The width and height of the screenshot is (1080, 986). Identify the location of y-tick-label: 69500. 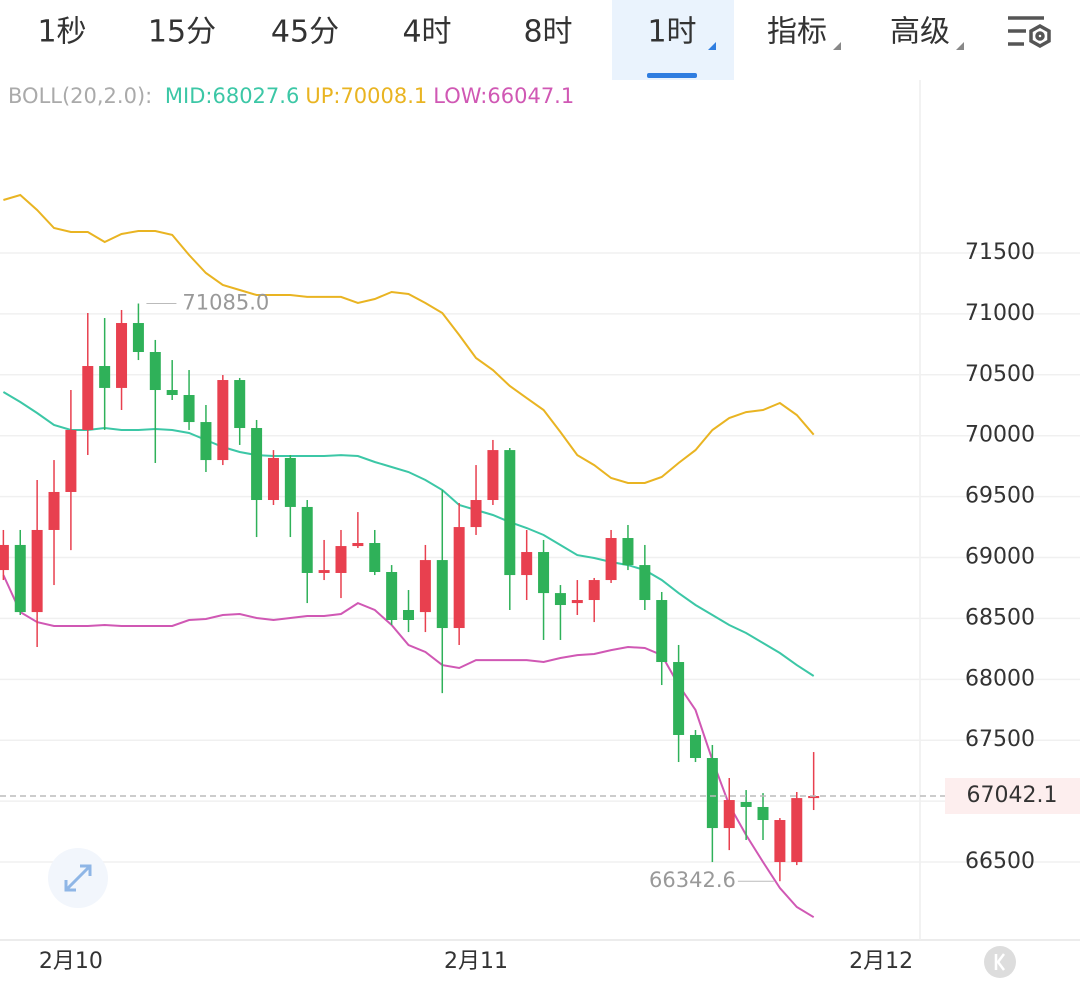
(1000, 496).